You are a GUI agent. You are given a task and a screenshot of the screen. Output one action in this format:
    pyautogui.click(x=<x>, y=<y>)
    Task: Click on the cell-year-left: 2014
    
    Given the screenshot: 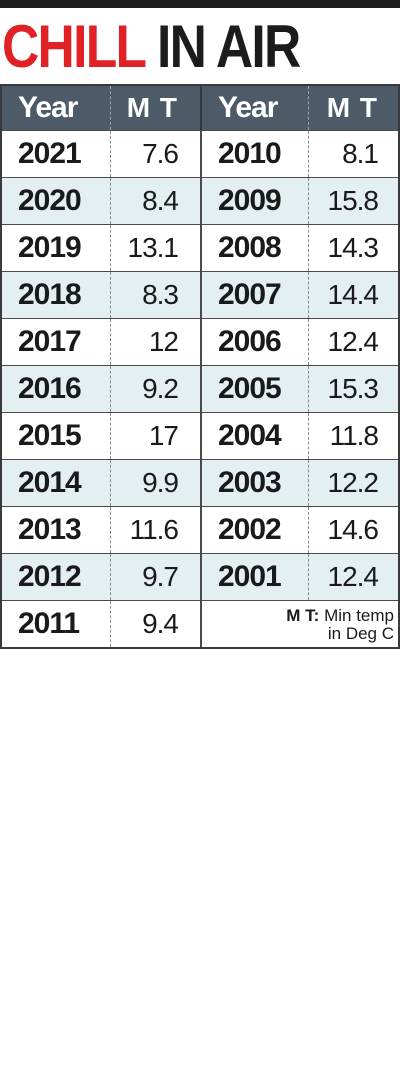 What is the action you would take?
    pyautogui.click(x=50, y=482)
    